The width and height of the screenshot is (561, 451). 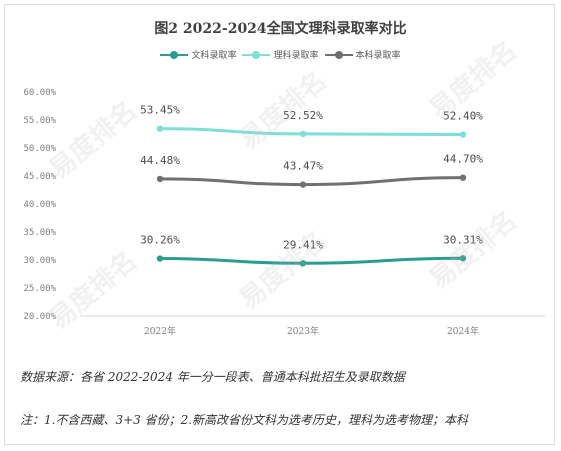 I want to click on data-label: 30.26%, so click(x=160, y=240).